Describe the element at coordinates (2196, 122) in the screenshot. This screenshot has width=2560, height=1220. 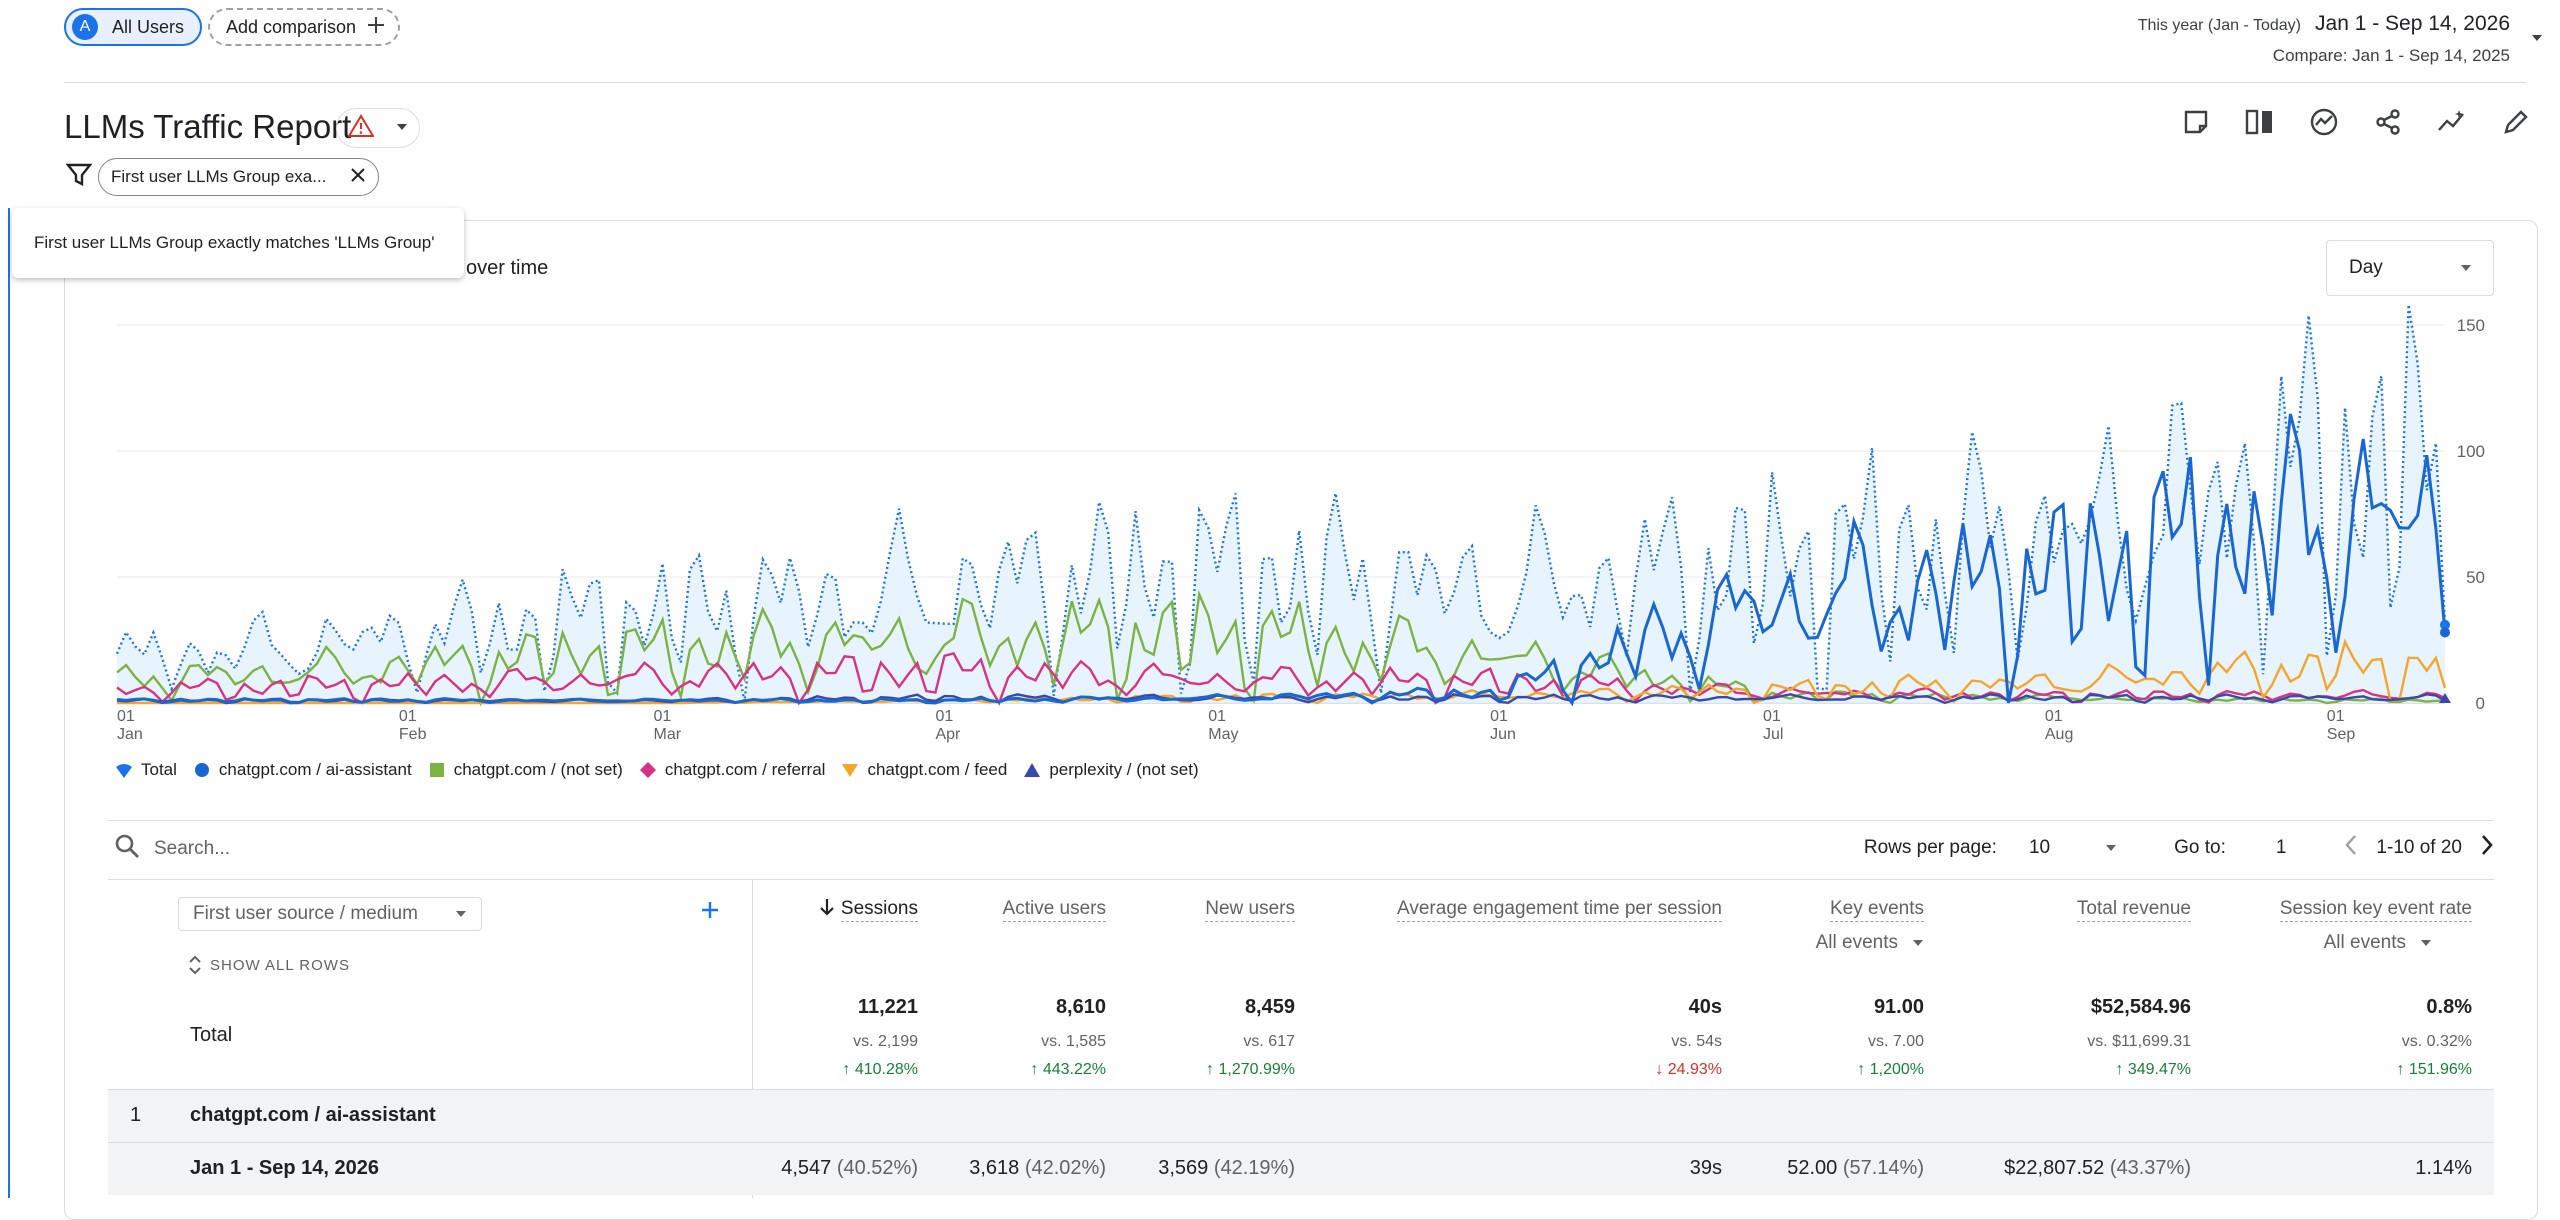
I see `insights-note-icon` at that location.